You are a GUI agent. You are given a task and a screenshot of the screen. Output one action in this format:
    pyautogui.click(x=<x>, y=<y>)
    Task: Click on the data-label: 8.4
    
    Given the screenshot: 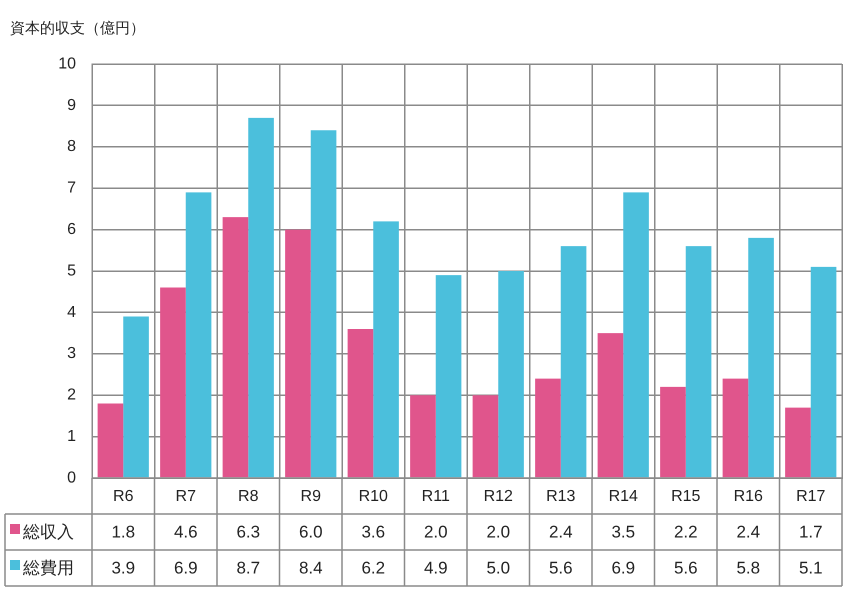 What is the action you would take?
    pyautogui.click(x=310, y=568)
    